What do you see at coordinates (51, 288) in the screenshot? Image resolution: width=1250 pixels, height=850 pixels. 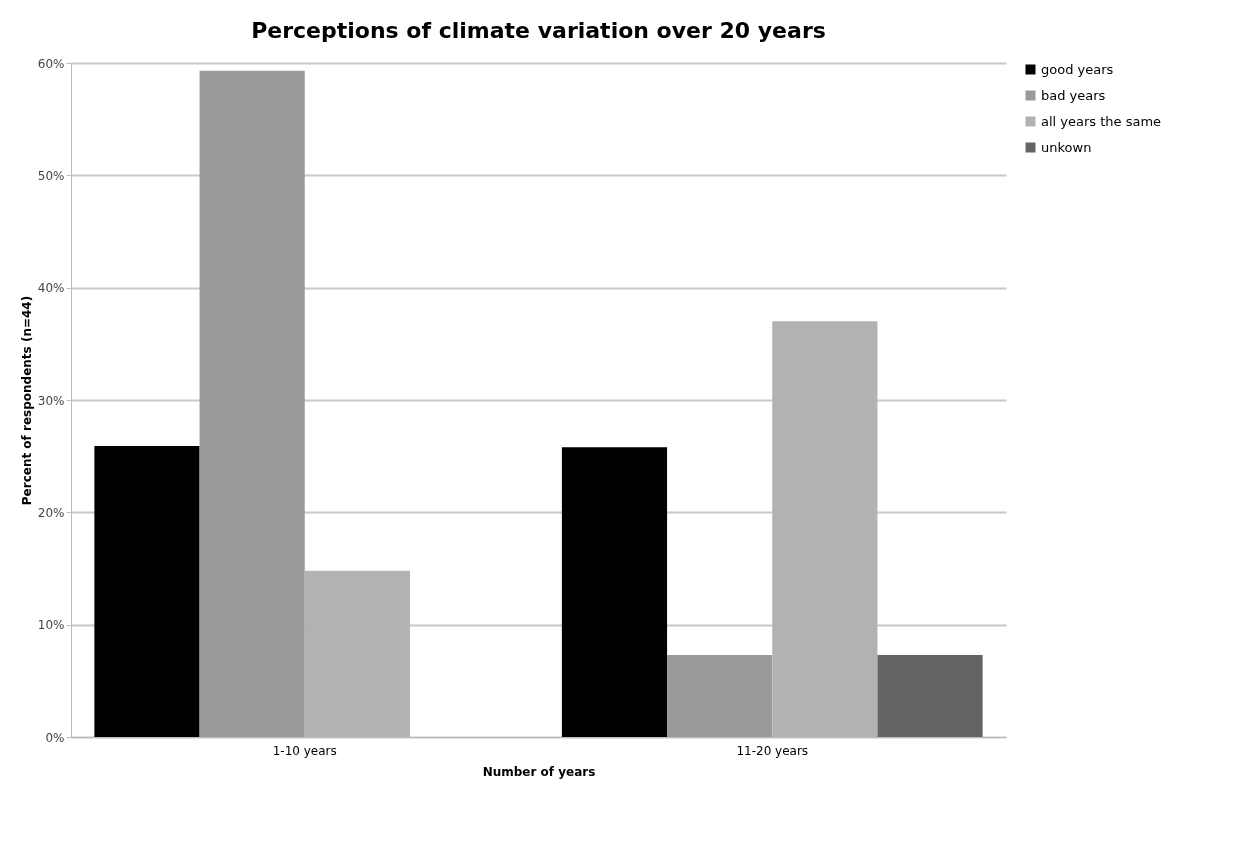 I see `y-tick-label: 40%` at bounding box center [51, 288].